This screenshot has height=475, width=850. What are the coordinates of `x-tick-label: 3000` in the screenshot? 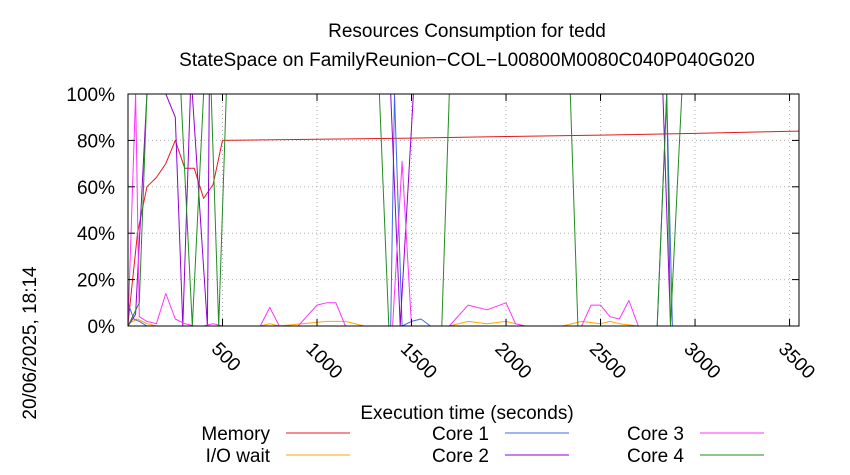 It's located at (702, 361).